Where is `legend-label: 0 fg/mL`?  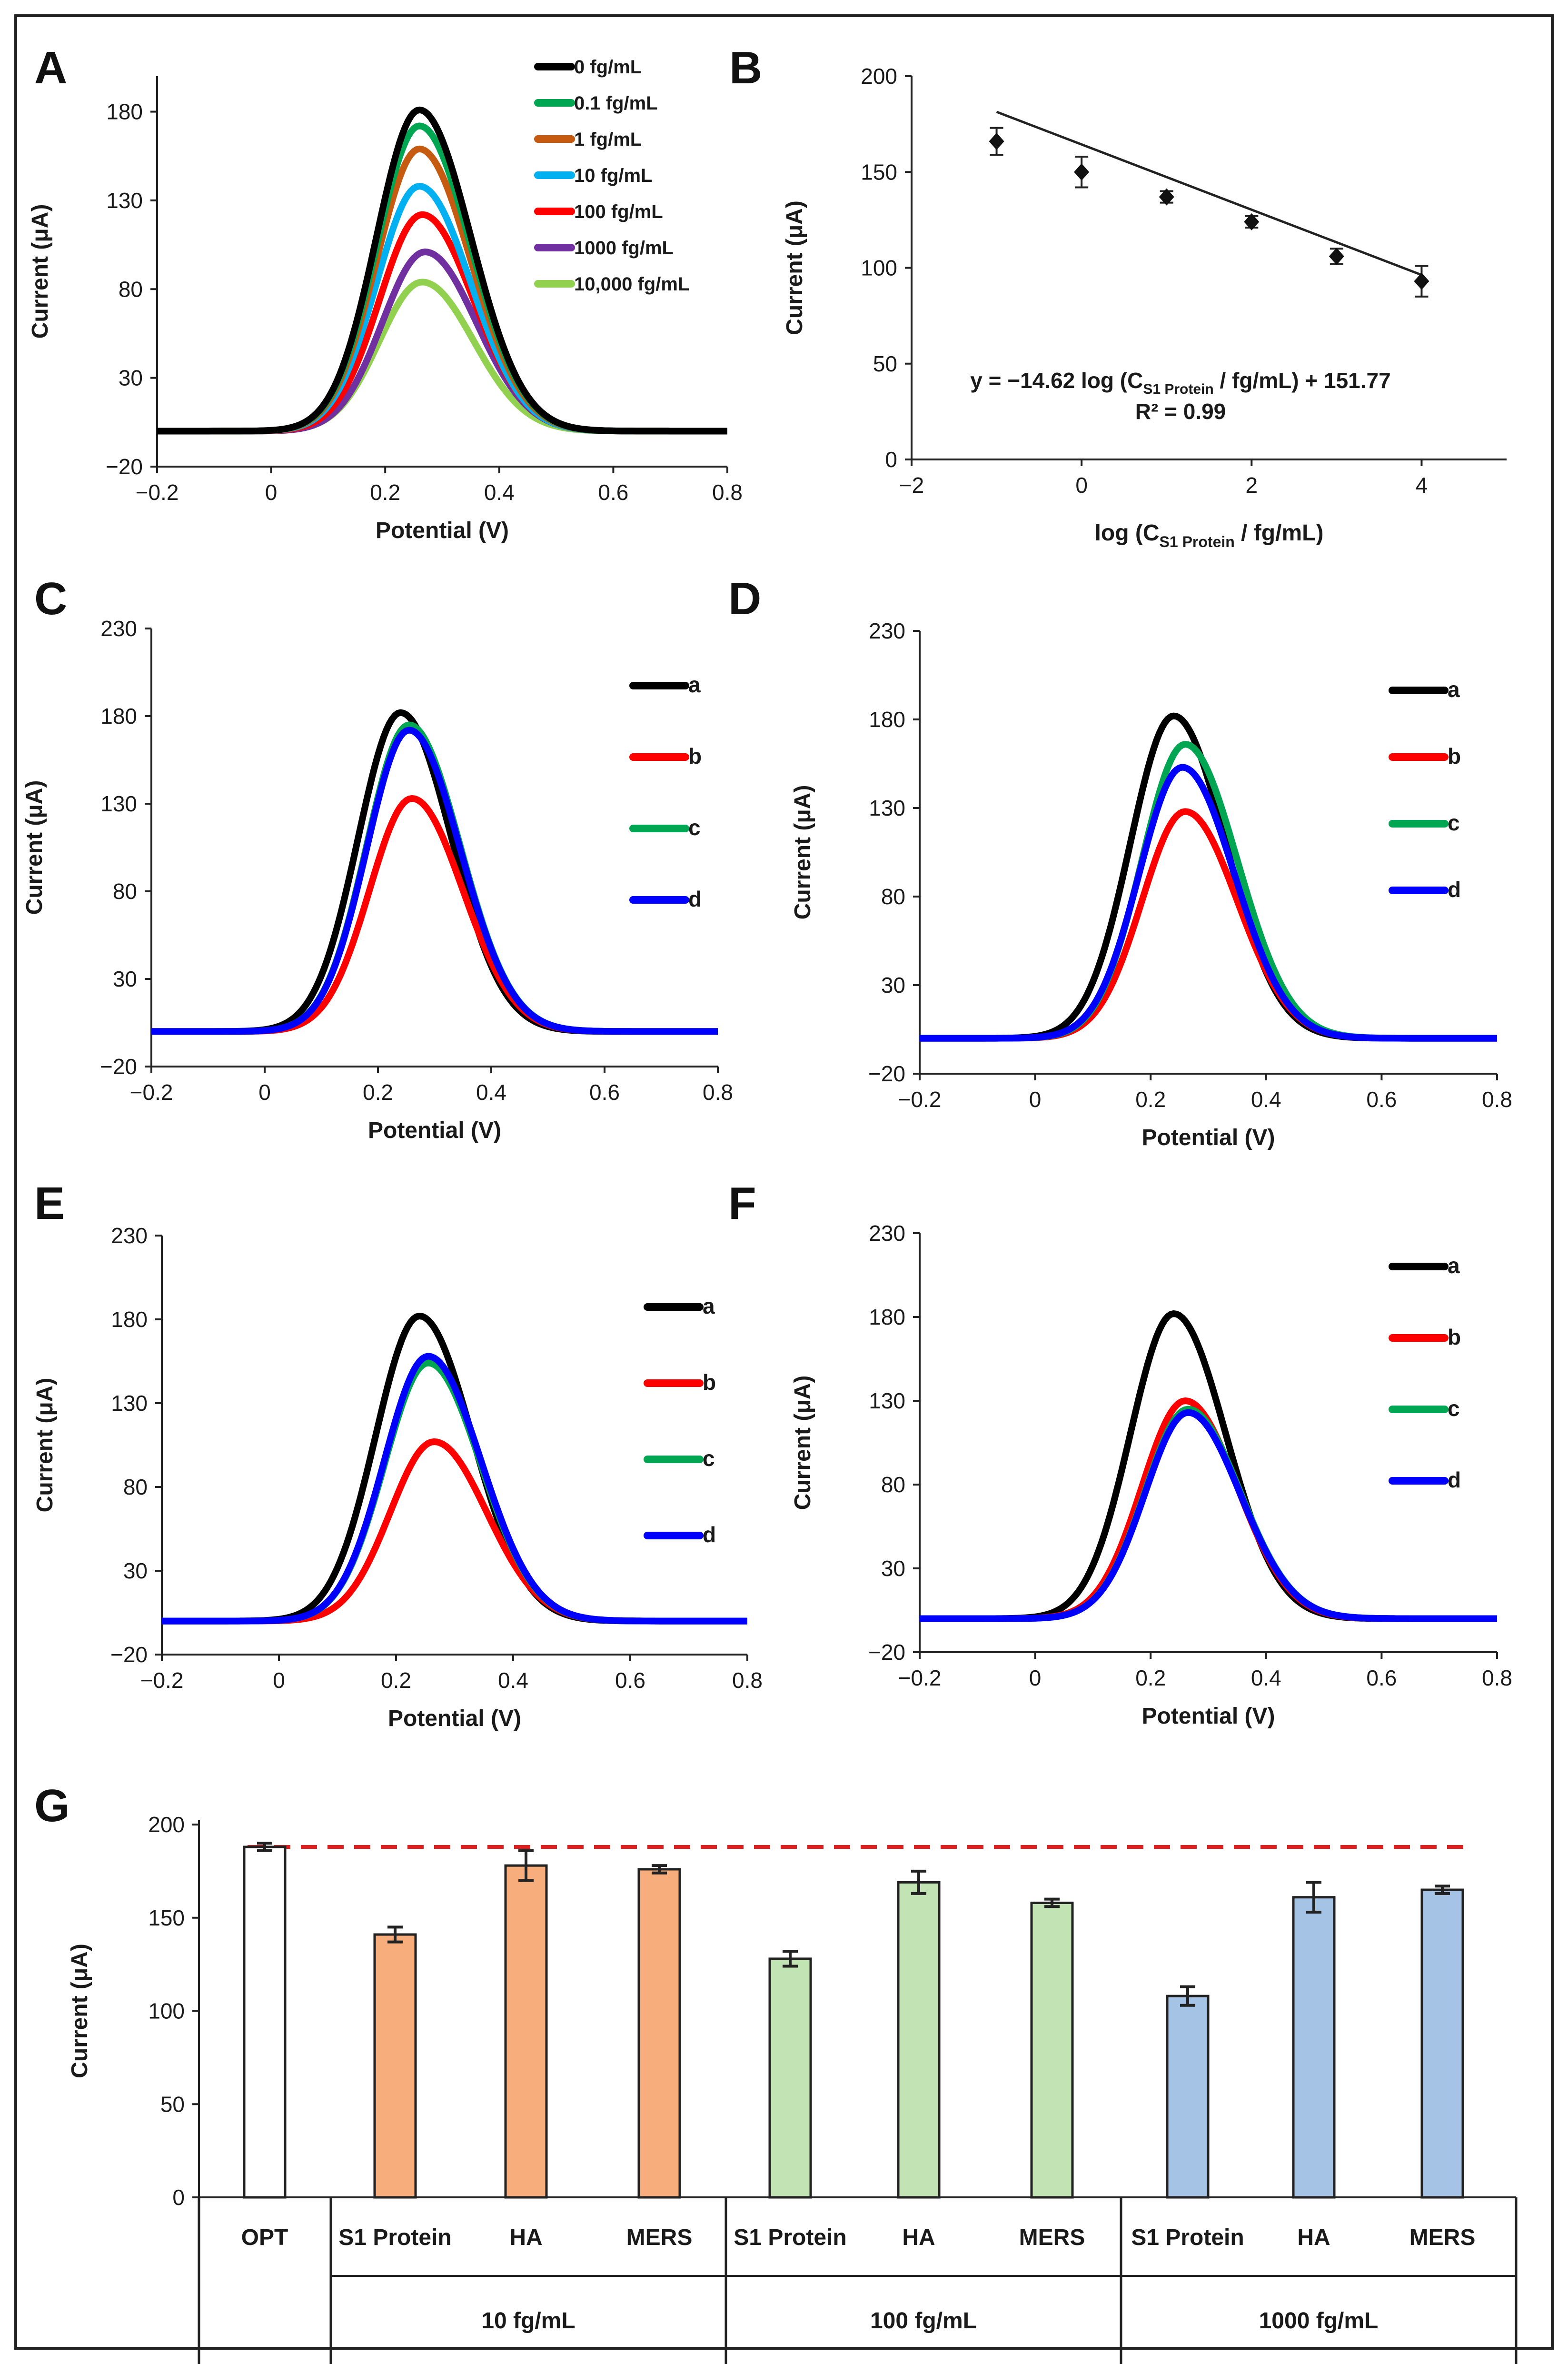 legend-label: 0 fg/mL is located at coordinates (608, 67).